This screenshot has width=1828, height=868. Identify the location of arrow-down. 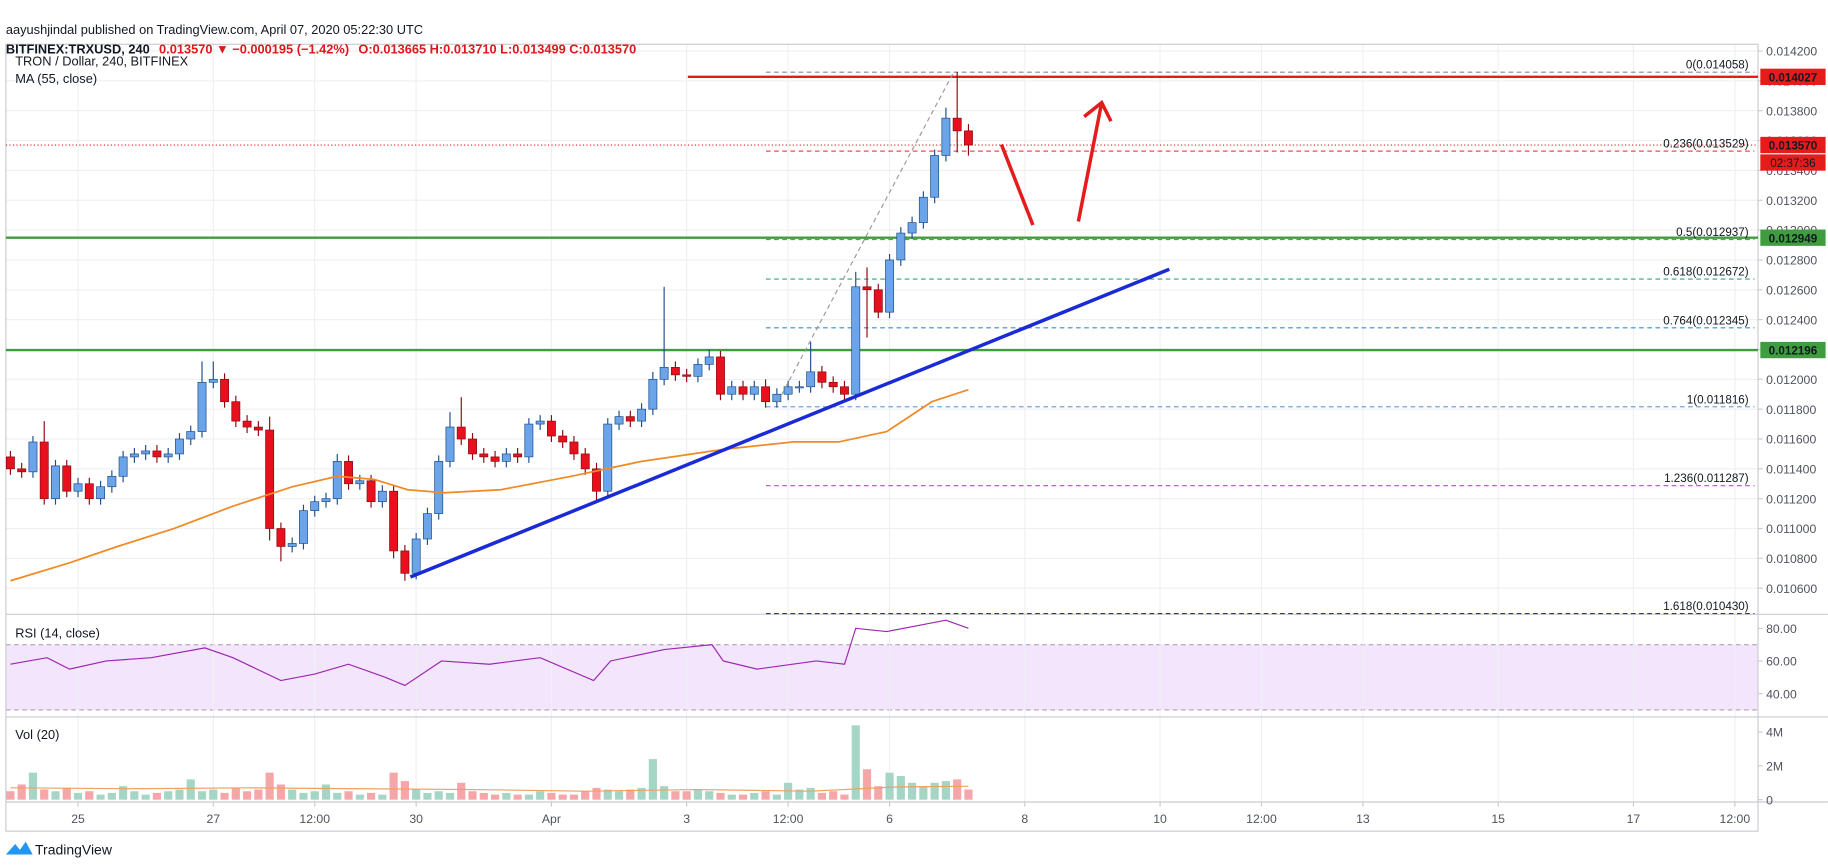
(1017, 184).